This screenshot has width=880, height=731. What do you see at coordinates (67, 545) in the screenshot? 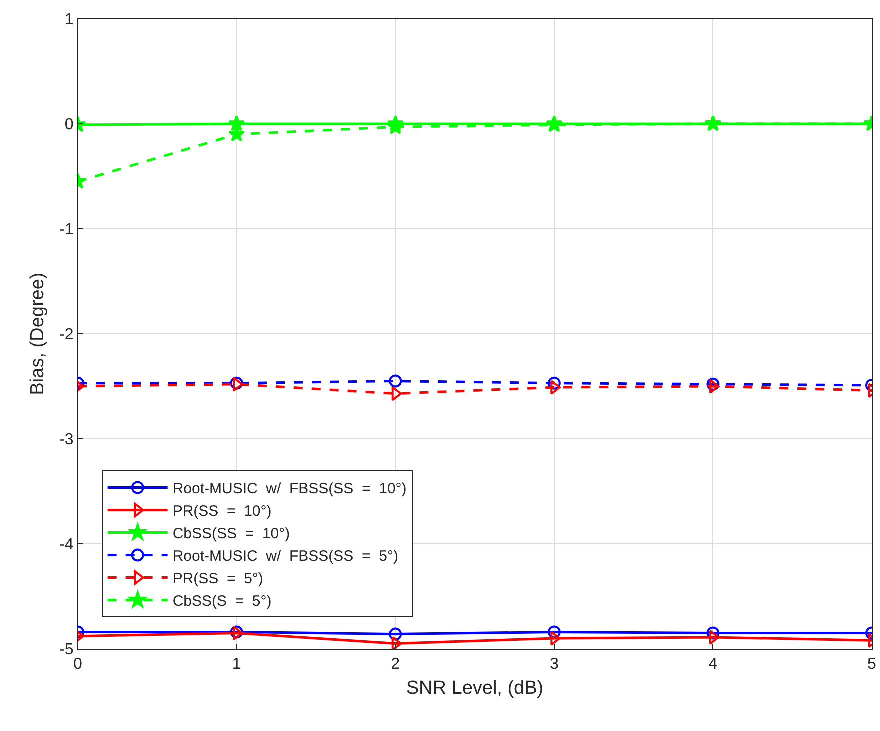
I see `y-tick-label: -4` at bounding box center [67, 545].